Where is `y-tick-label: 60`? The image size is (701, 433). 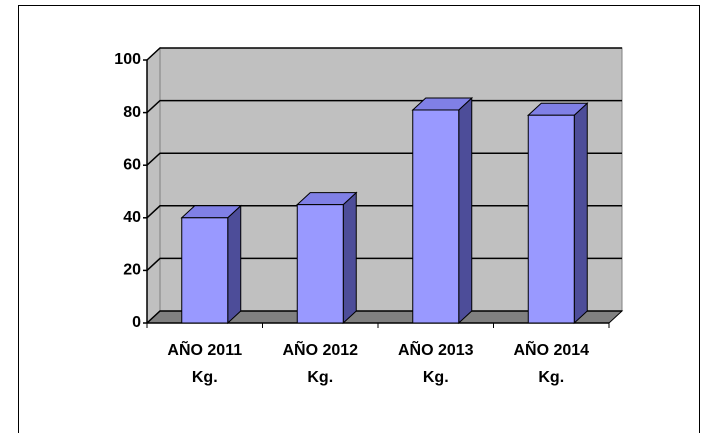 y-tick-label: 60 is located at coordinates (132, 164).